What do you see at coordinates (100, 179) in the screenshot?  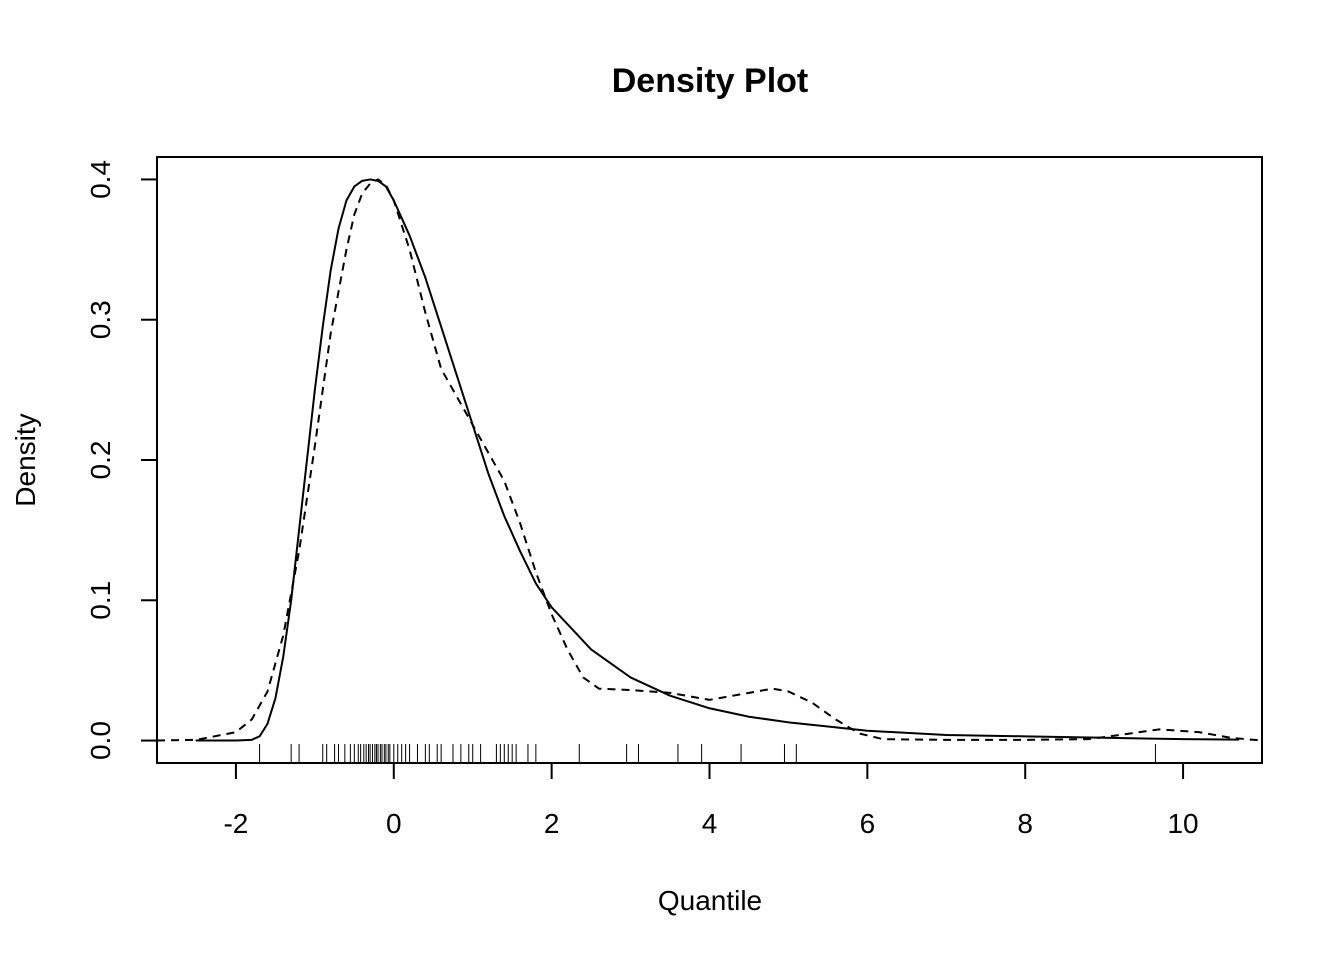 I see `y-tick-label: 0.4` at bounding box center [100, 179].